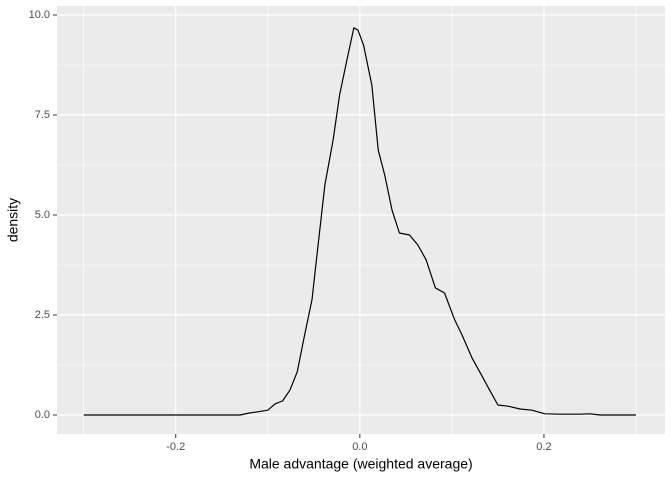 The height and width of the screenshot is (480, 672). What do you see at coordinates (42, 315) in the screenshot?
I see `y-tick-label: 2.5` at bounding box center [42, 315].